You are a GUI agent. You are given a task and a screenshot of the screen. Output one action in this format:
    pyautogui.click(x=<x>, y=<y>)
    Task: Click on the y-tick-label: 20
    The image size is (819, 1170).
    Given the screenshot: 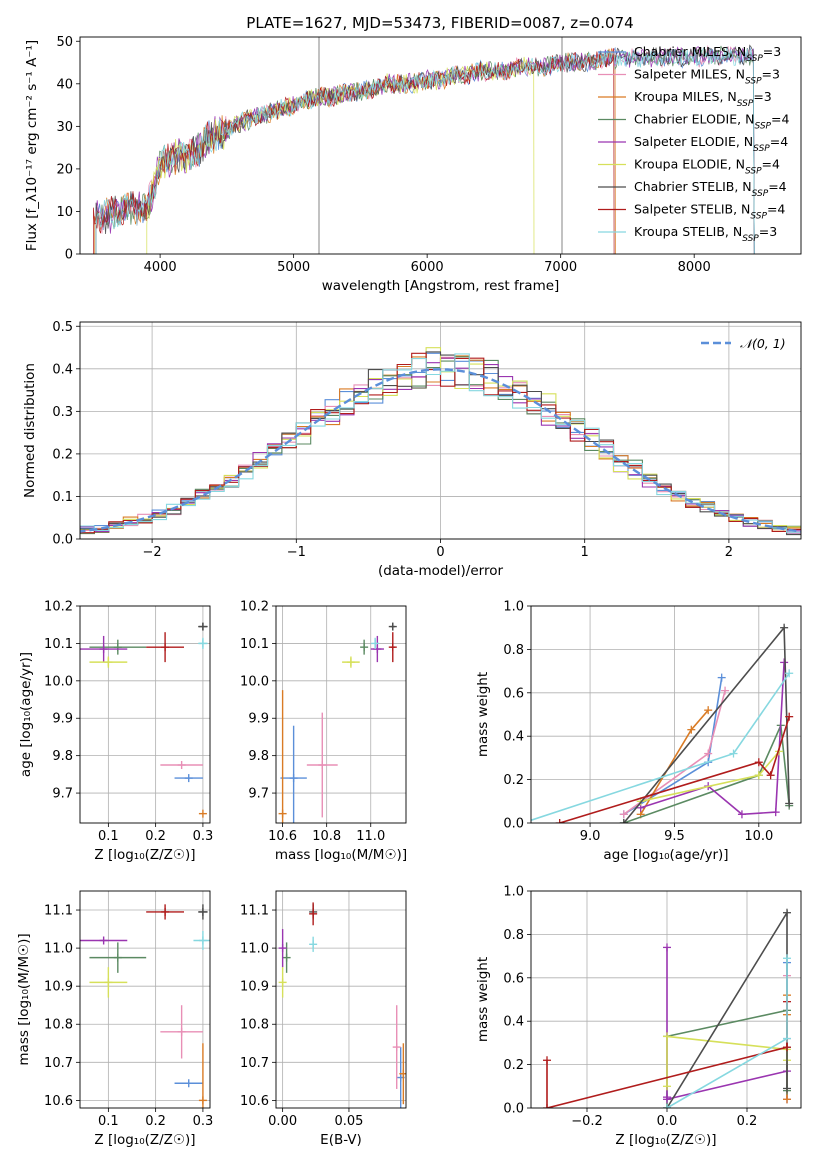 What is the action you would take?
    pyautogui.click(x=64, y=169)
    